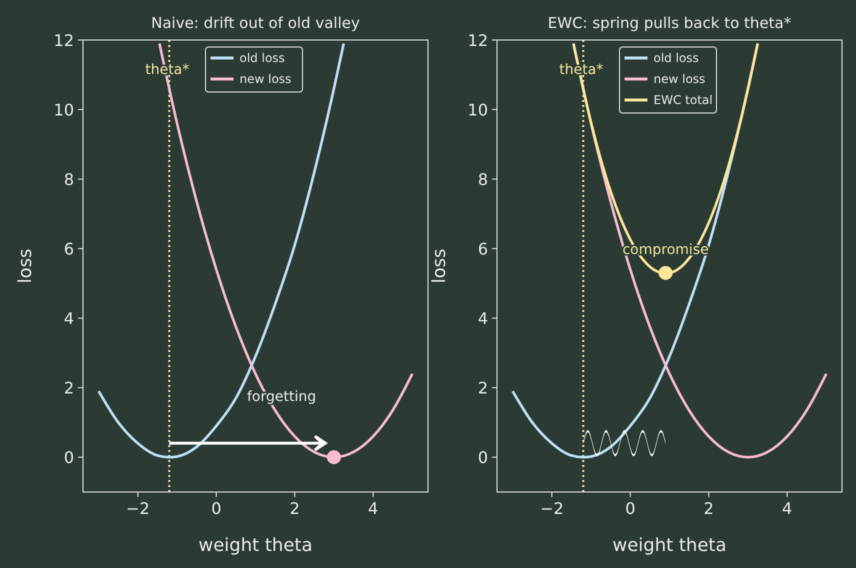 The height and width of the screenshot is (568, 856). What do you see at coordinates (255, 23) in the screenshot?
I see `chart-title: Naive: drift out of old valley` at bounding box center [255, 23].